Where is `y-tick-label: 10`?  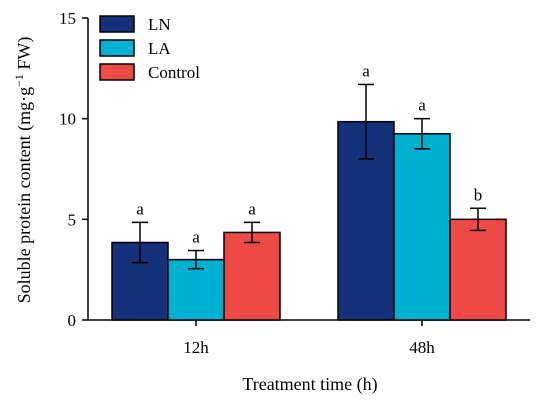
y-tick-label: 10 is located at coordinates (67, 119).